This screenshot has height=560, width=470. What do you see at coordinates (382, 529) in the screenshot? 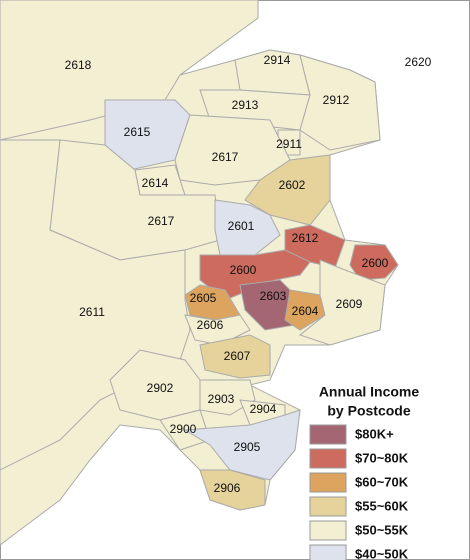
I see `legend-label: $50~55K` at bounding box center [382, 529].